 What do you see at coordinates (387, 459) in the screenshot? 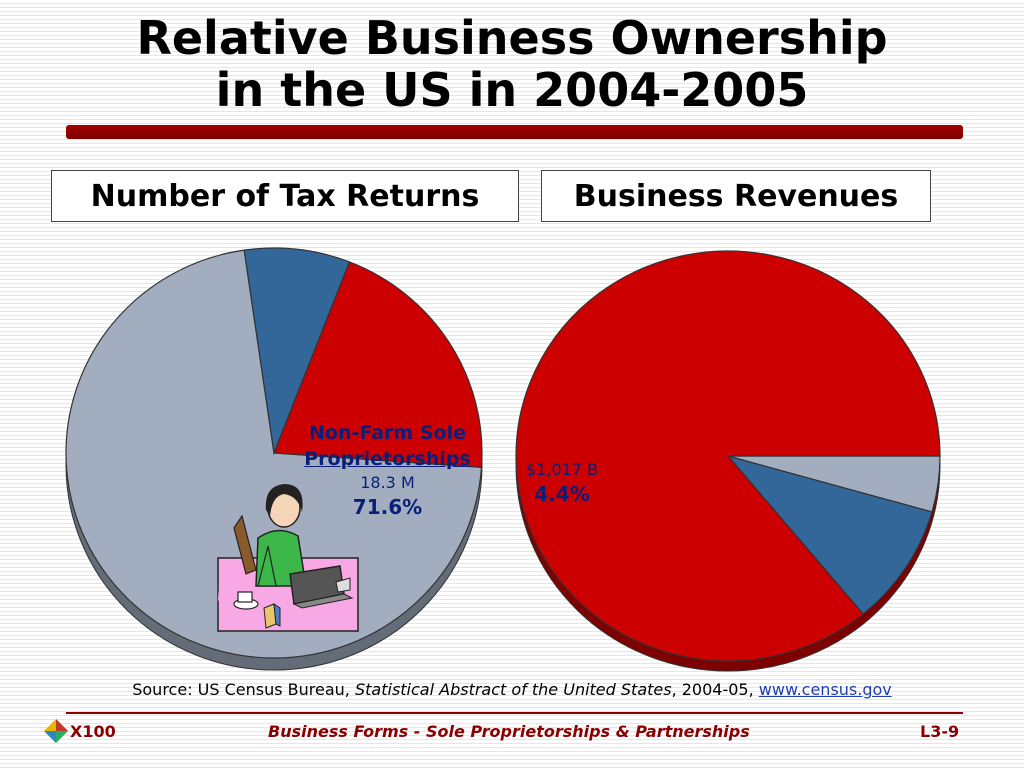
I see `annotation-label-line-2: Proprietorships` at bounding box center [387, 459].